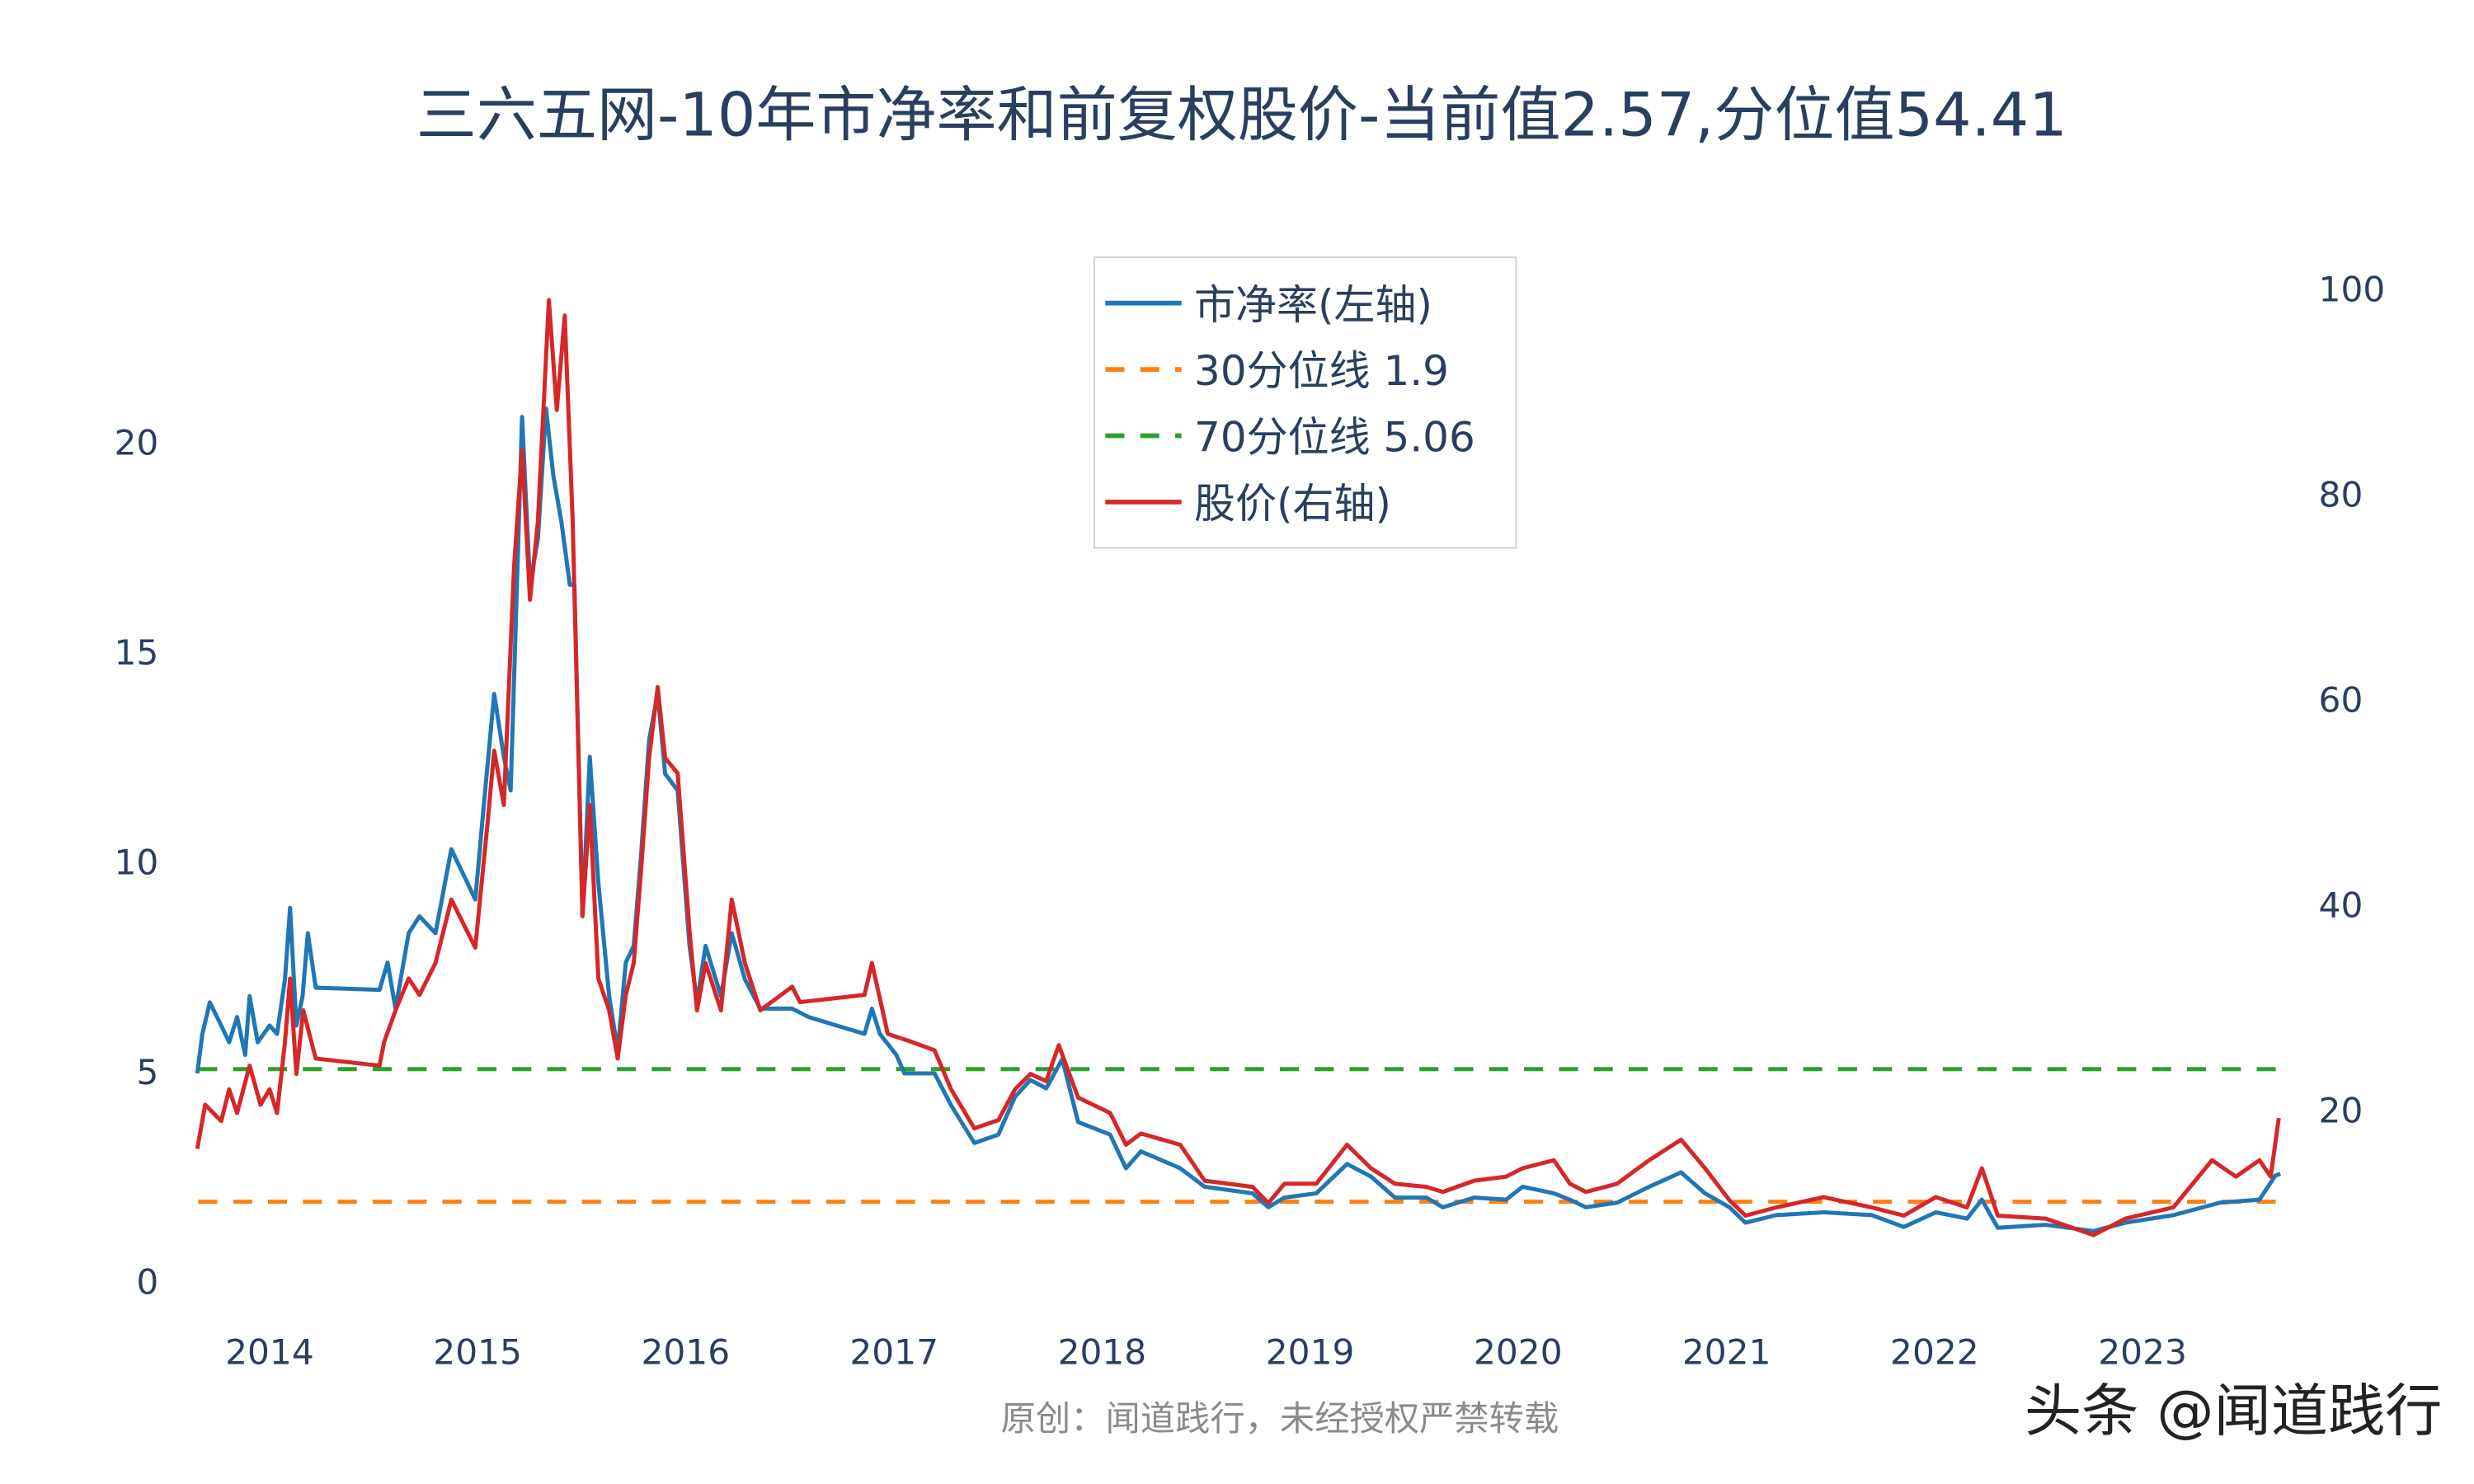 This screenshot has height=1484, width=2474. I want to click on y-right-tick-label: 40, so click(2341, 905).